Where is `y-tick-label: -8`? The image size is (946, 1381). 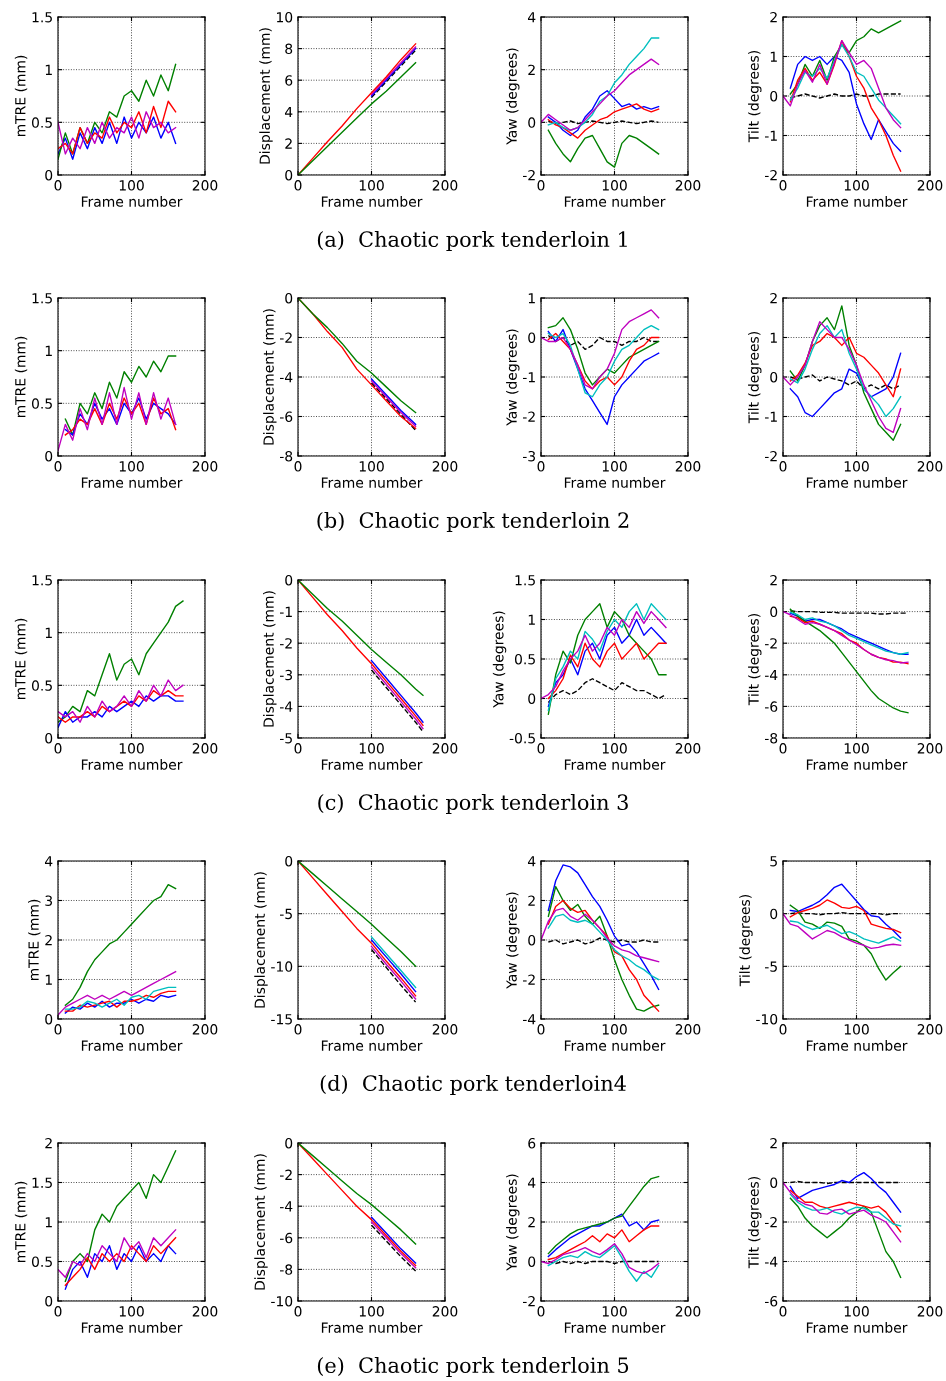 y-tick-label: -8 is located at coordinates (286, 1269).